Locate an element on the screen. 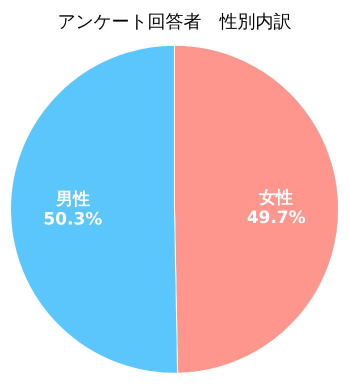 The height and width of the screenshot is (387, 349). data-label: 49.7% is located at coordinates (276, 218).